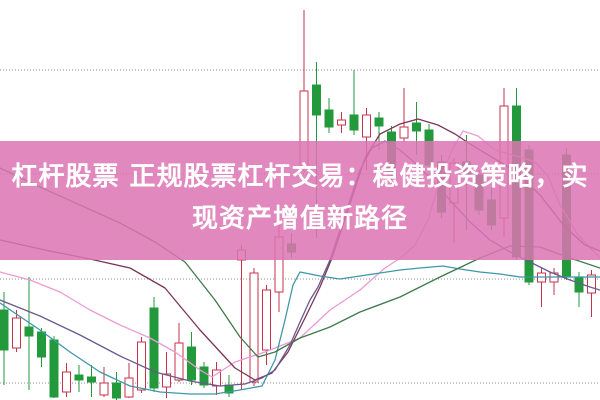  What do you see at coordinates (300, 177) in the screenshot?
I see `banner-title-line1: 杠杆股票 正规股票杠杆交易：稳健投资策略，实` at bounding box center [300, 177].